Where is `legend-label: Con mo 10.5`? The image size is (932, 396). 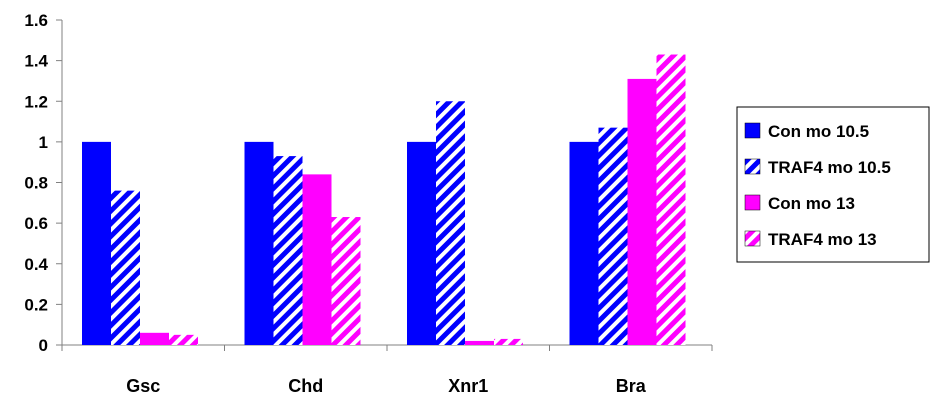 legend-label: Con mo 10.5 is located at coordinates (818, 131).